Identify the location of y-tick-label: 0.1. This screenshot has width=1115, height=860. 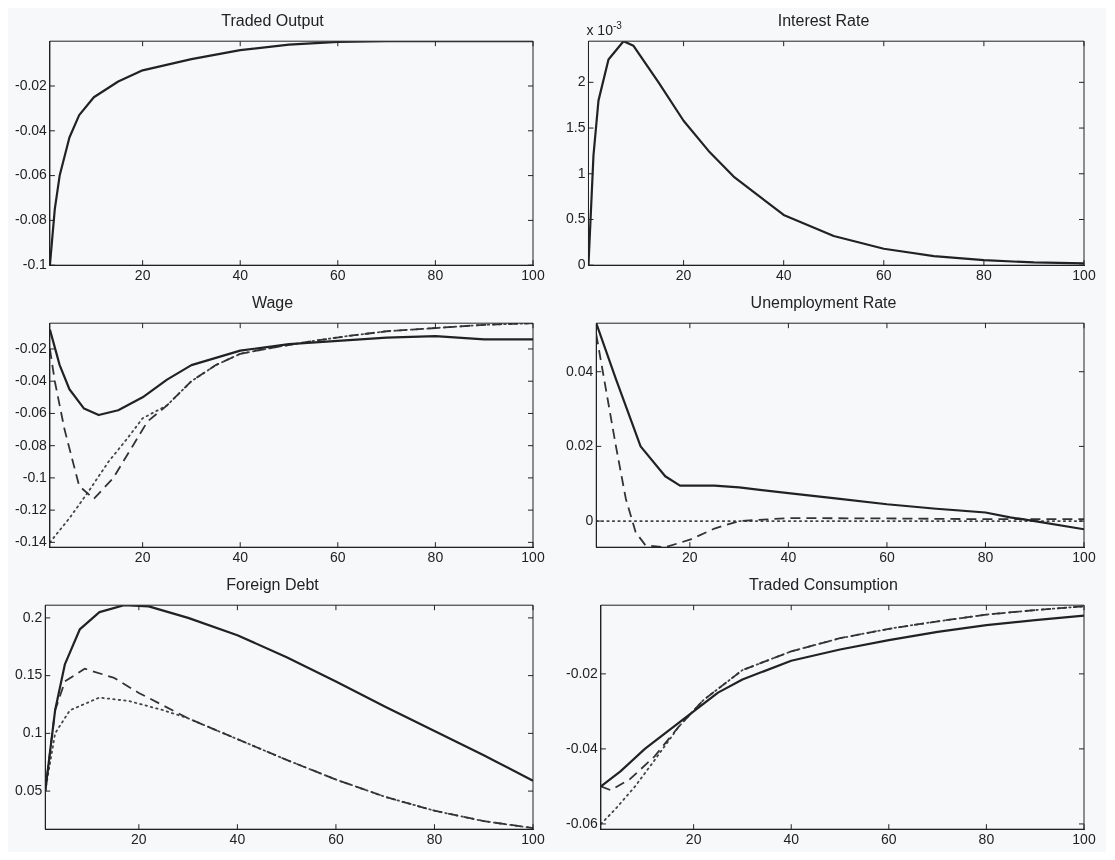
(32, 732).